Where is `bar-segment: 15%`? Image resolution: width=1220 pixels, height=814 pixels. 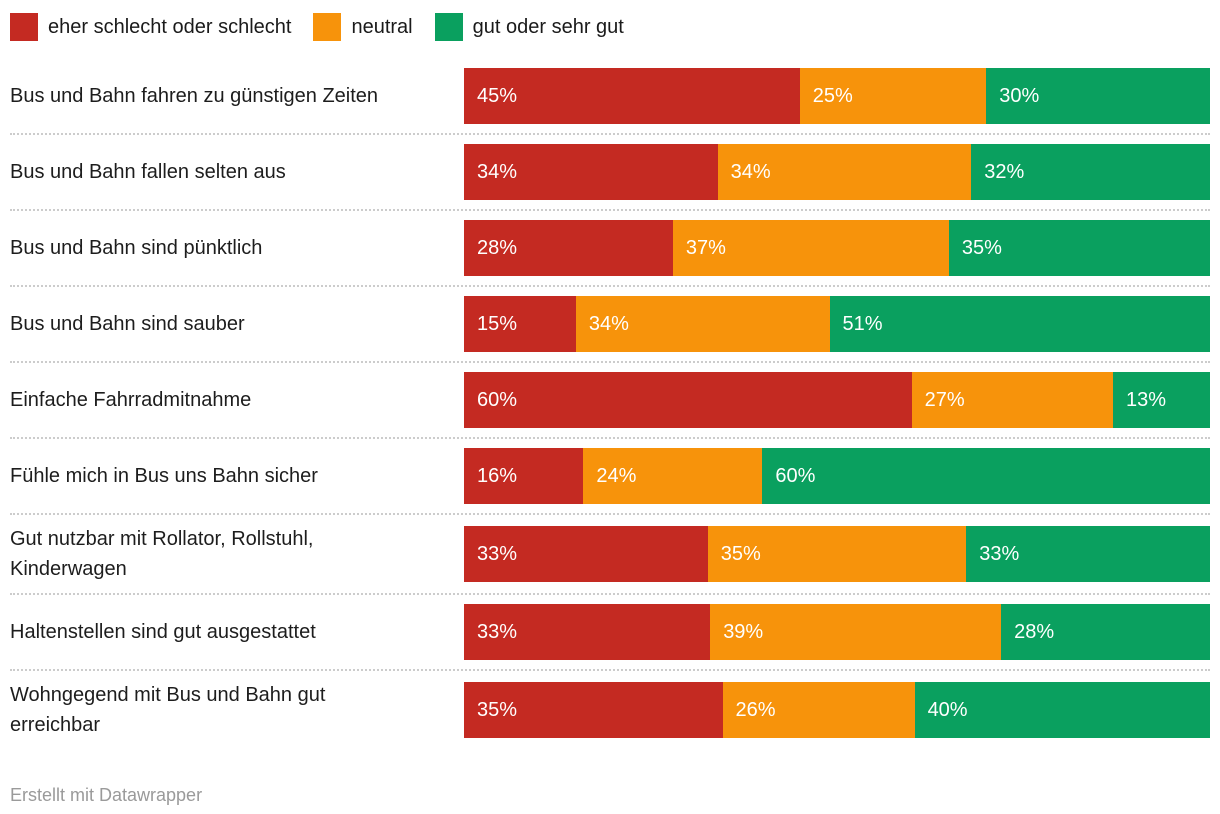 bar-segment: 15% is located at coordinates (520, 324).